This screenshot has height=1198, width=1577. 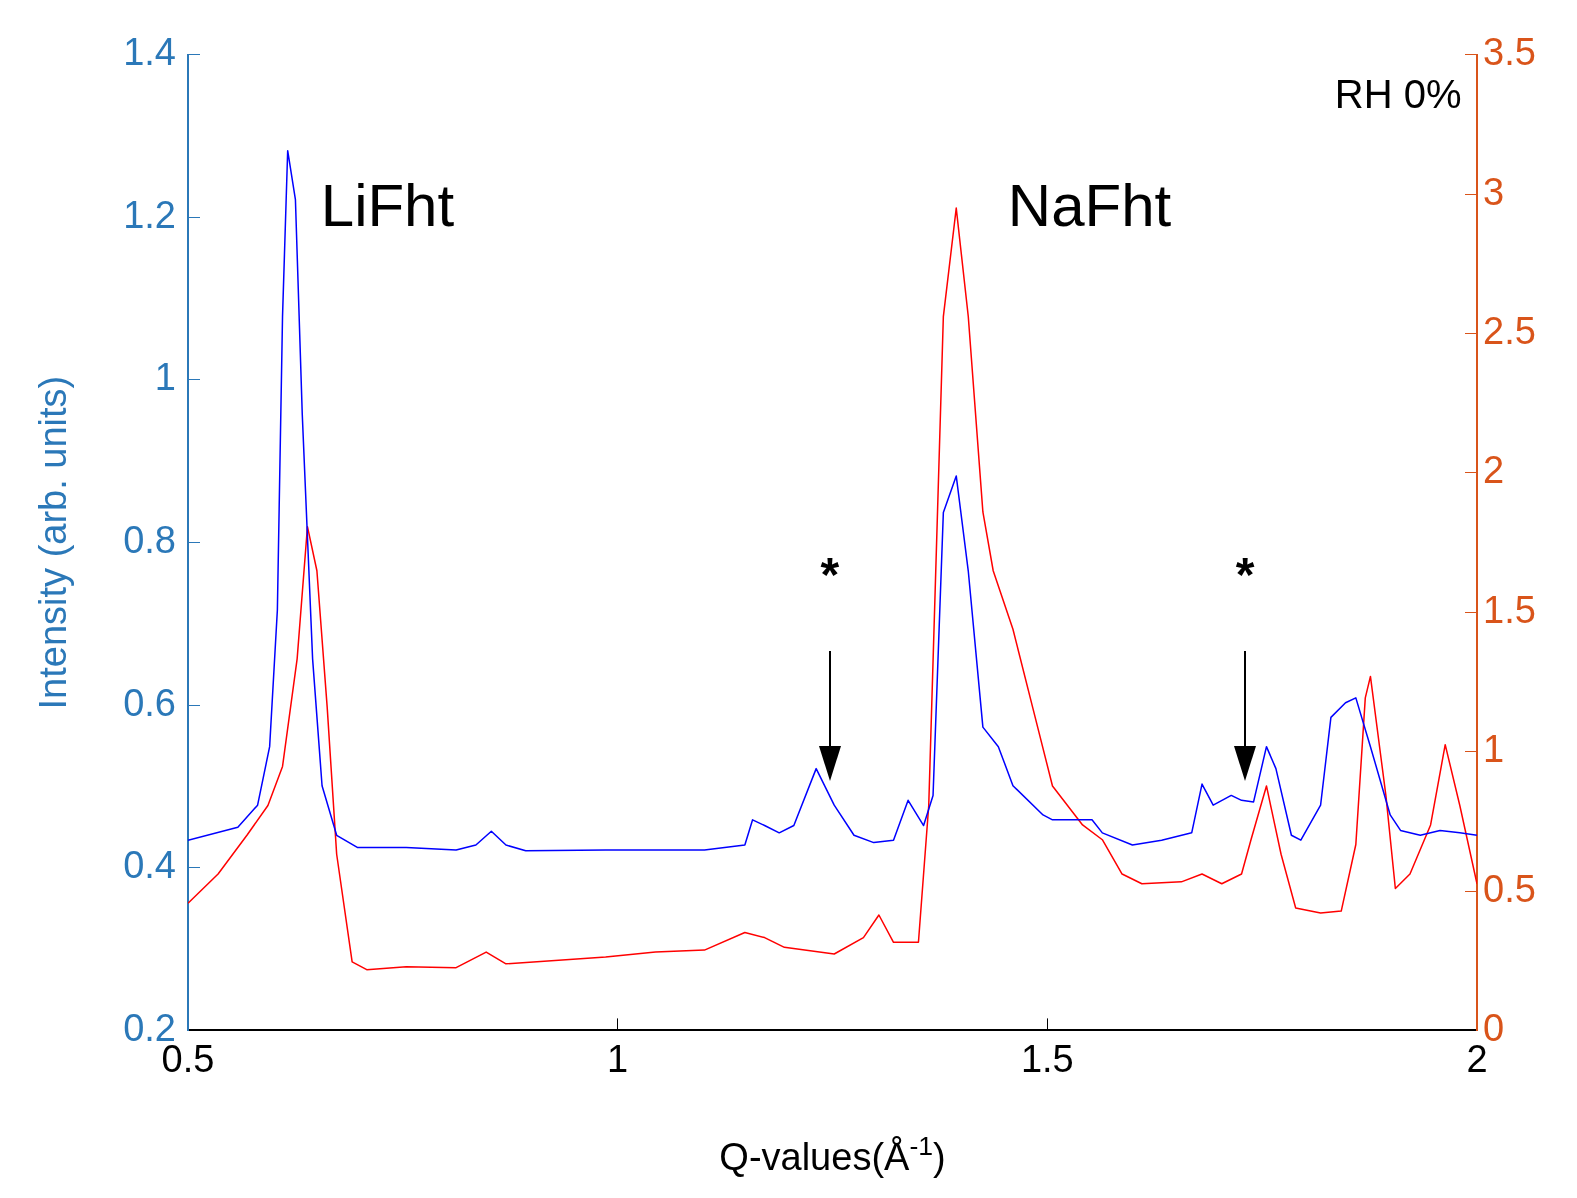 What do you see at coordinates (149, 540) in the screenshot?
I see `y-tick-label: 0.8` at bounding box center [149, 540].